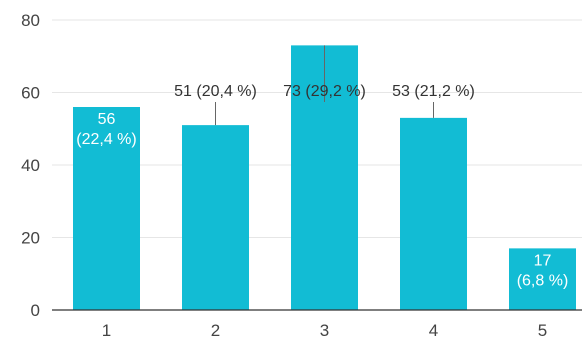 The width and height of the screenshot is (587, 341). Describe the element at coordinates (30, 20) in the screenshot. I see `y-tick-label: 80` at that location.